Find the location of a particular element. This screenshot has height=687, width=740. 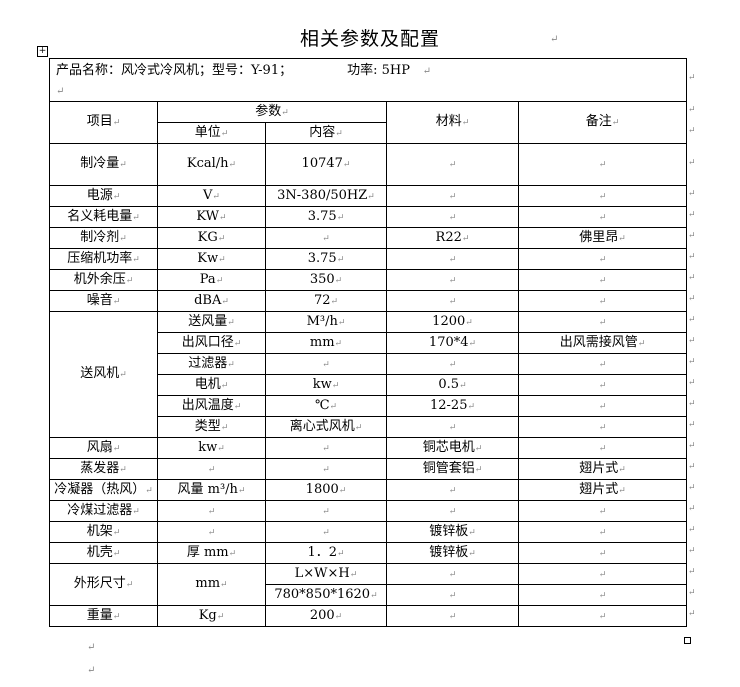

row-label: 重量 is located at coordinates (103, 616).